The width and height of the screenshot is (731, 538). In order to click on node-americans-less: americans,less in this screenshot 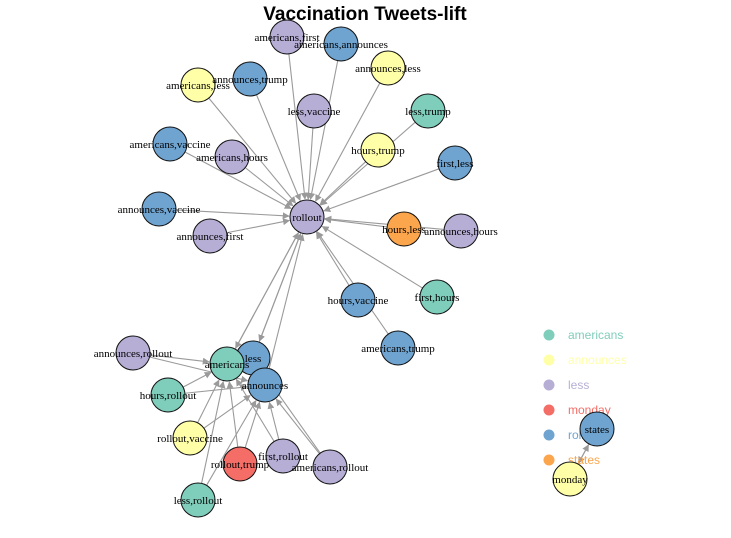, I will do `click(198, 85)`.